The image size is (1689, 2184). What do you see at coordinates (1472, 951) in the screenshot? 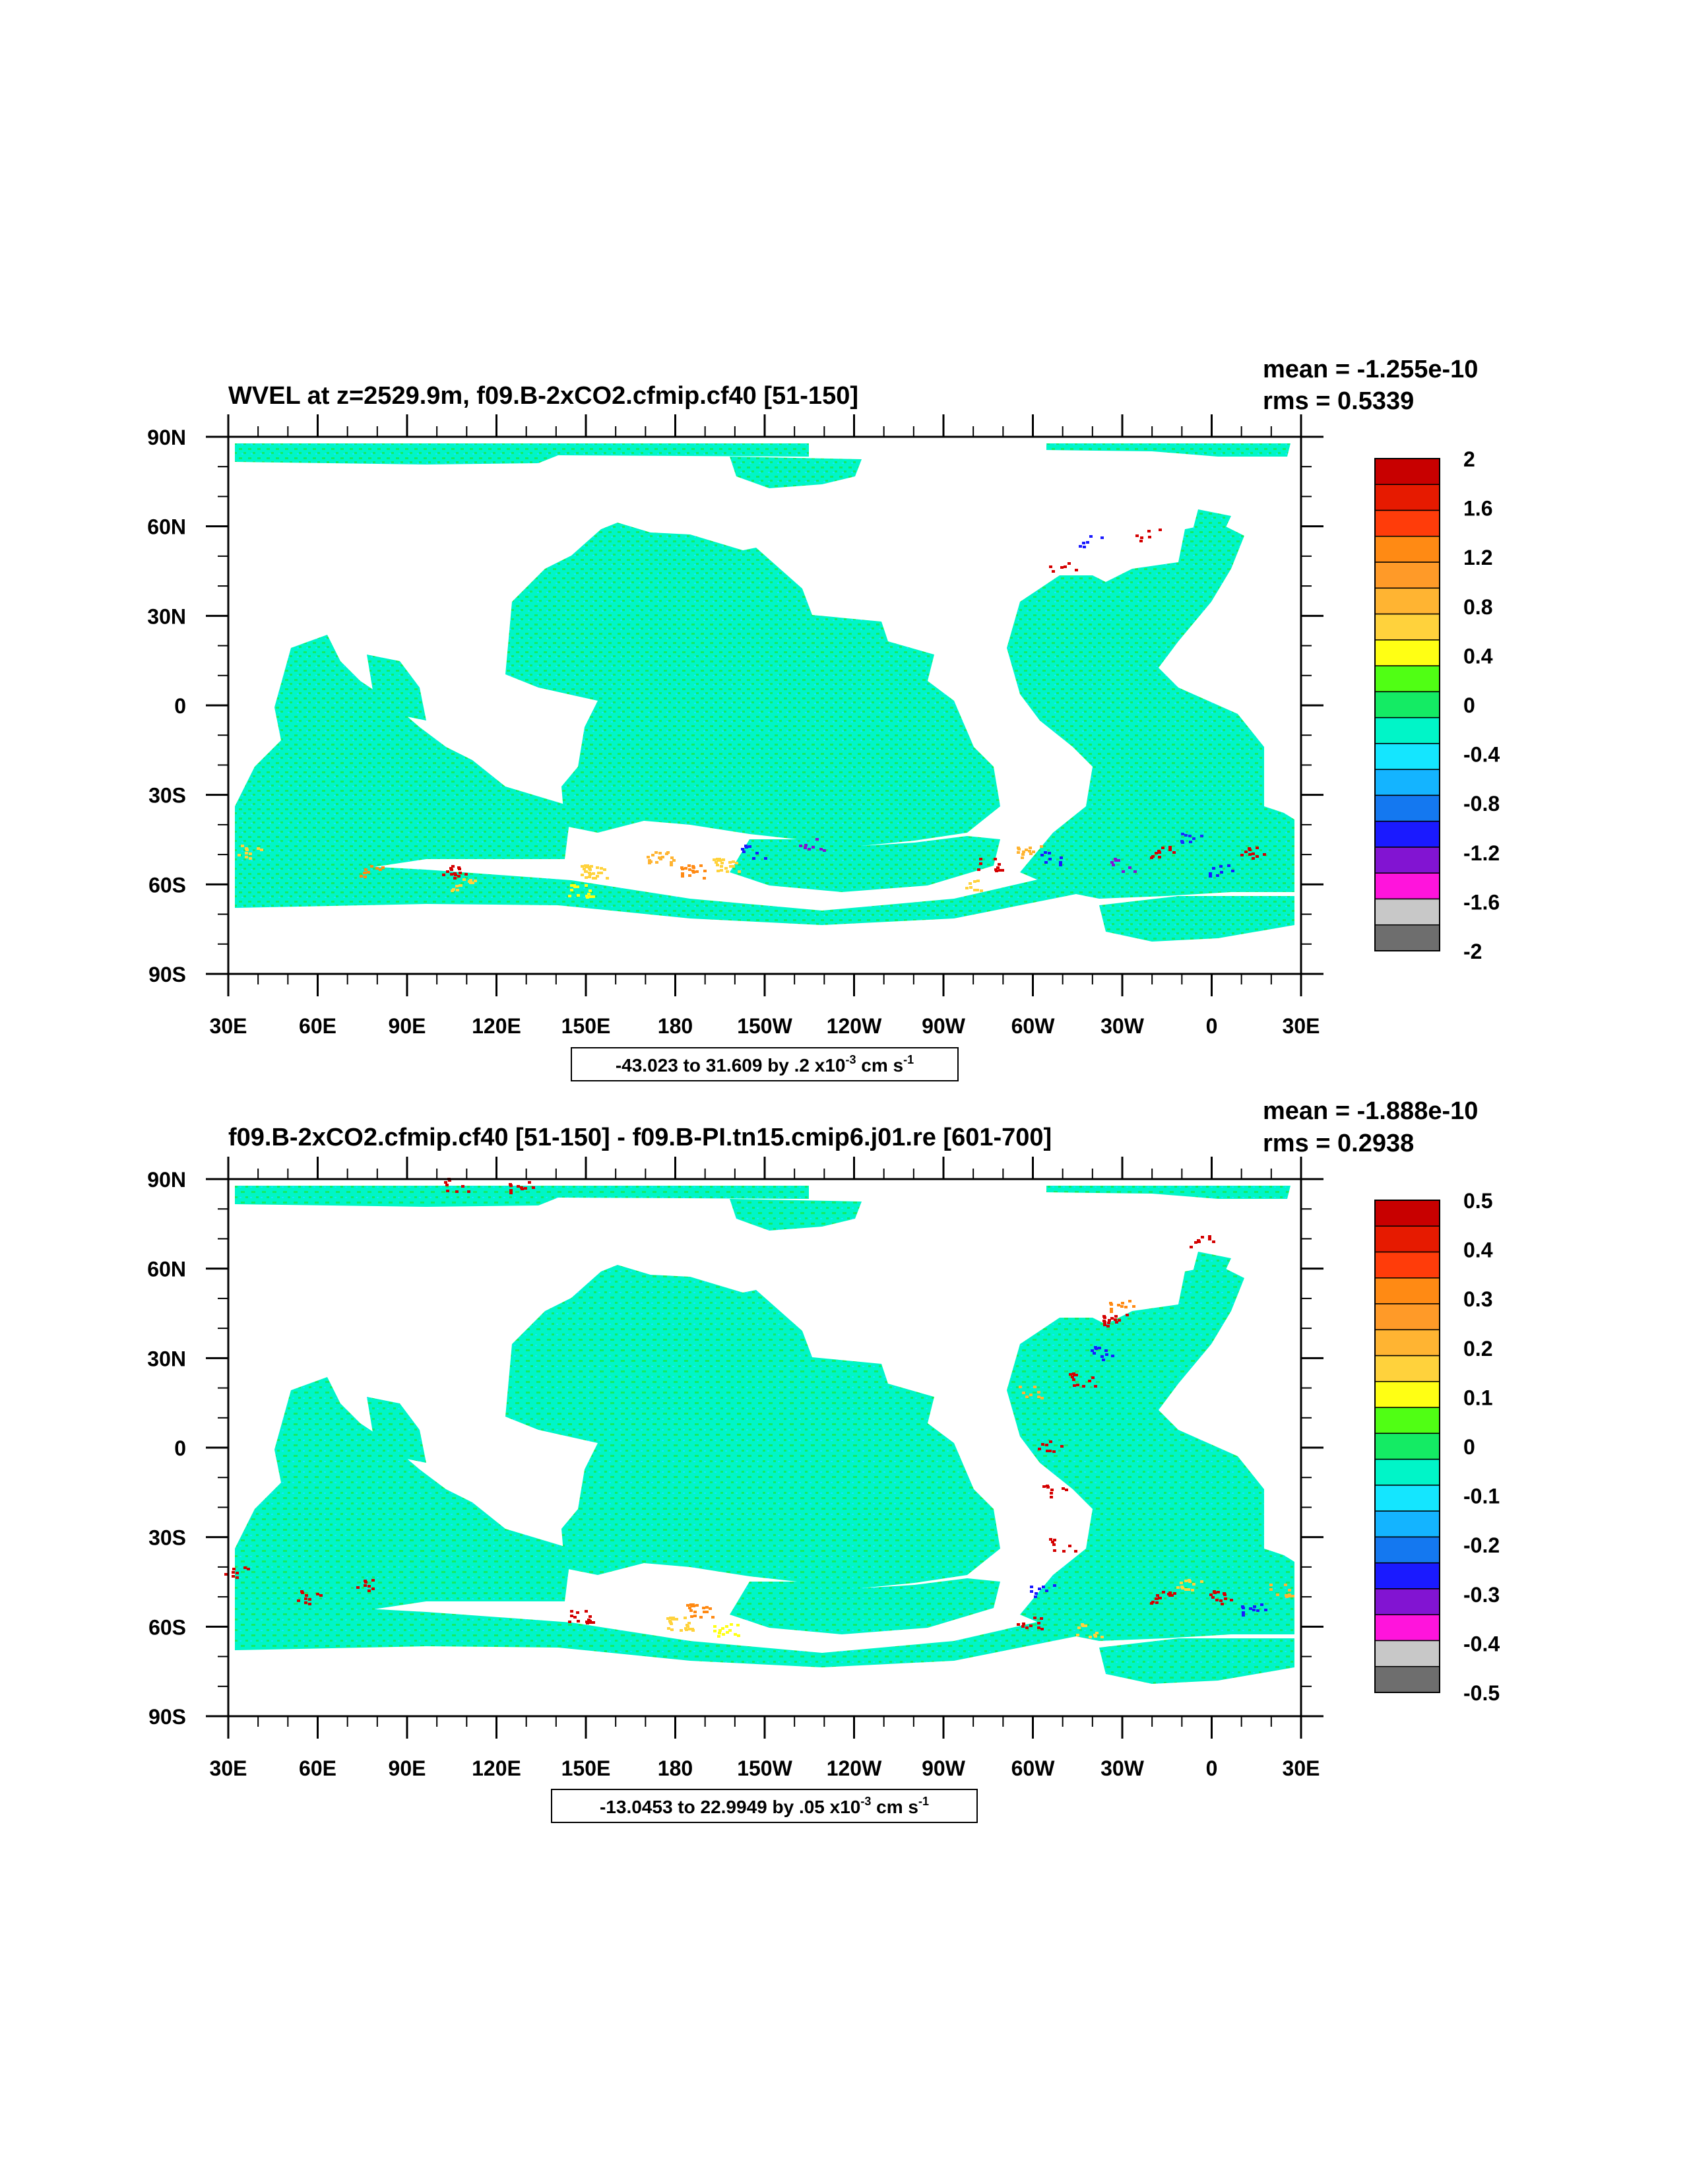
I see `colorbar-label: -2` at bounding box center [1472, 951].